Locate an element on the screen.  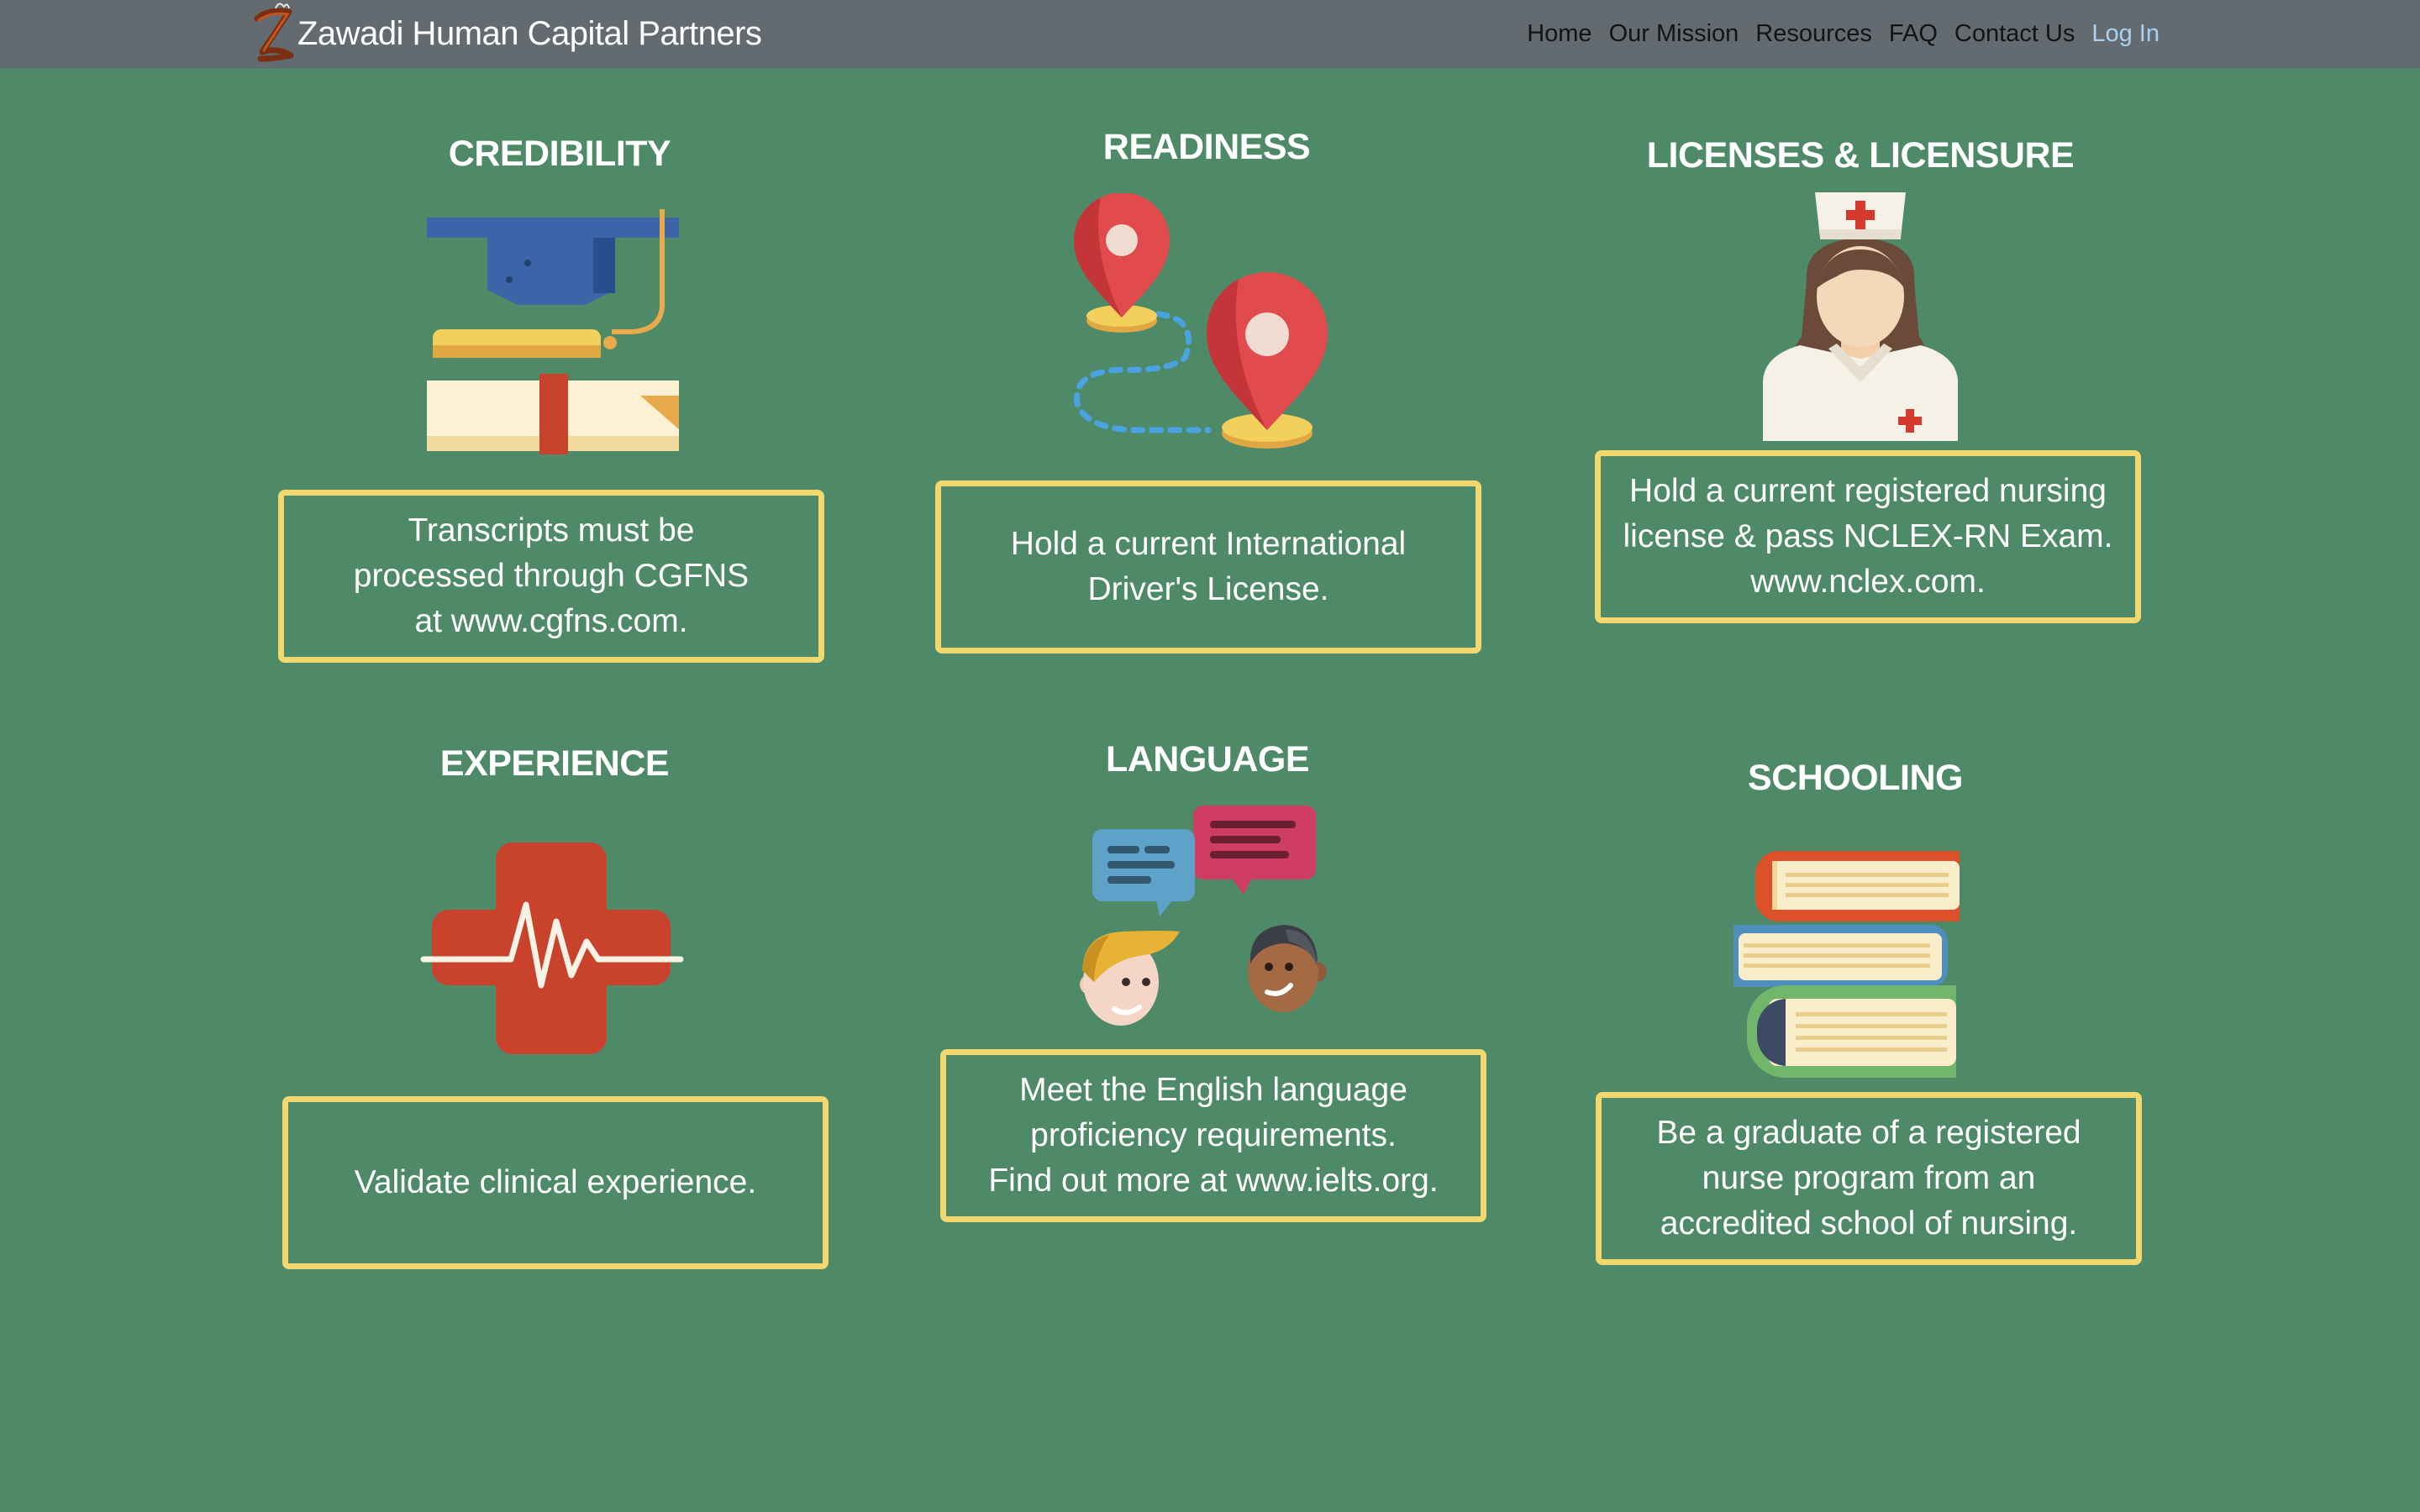
nav-log-in: Log In is located at coordinates (2125, 33).